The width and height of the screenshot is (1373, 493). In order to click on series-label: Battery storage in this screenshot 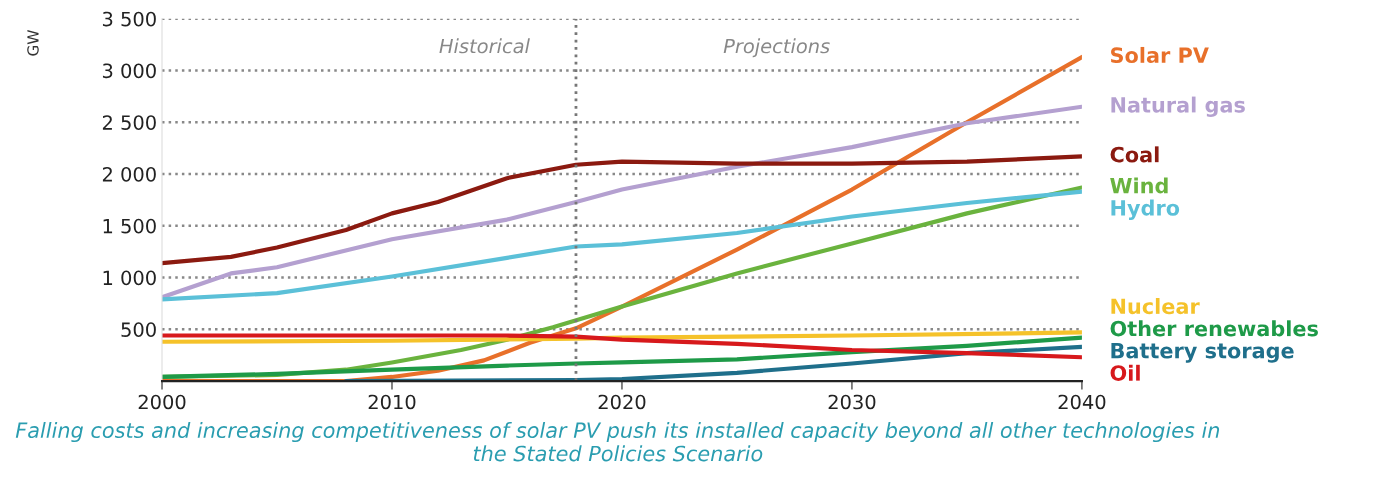, I will do `click(1202, 353)`.